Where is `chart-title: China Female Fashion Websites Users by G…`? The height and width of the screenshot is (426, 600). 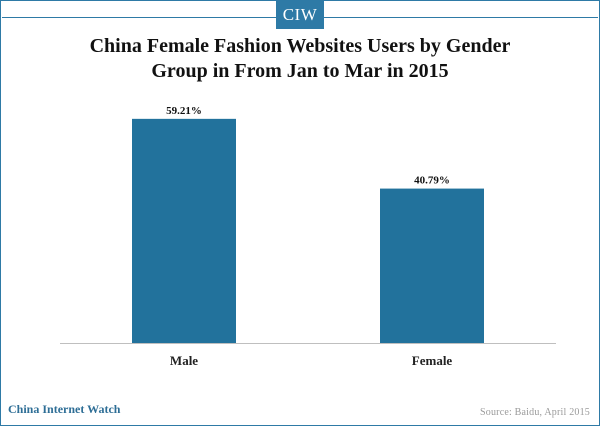
chart-title: China Female Fashion Websites Users by G… is located at coordinates (300, 59).